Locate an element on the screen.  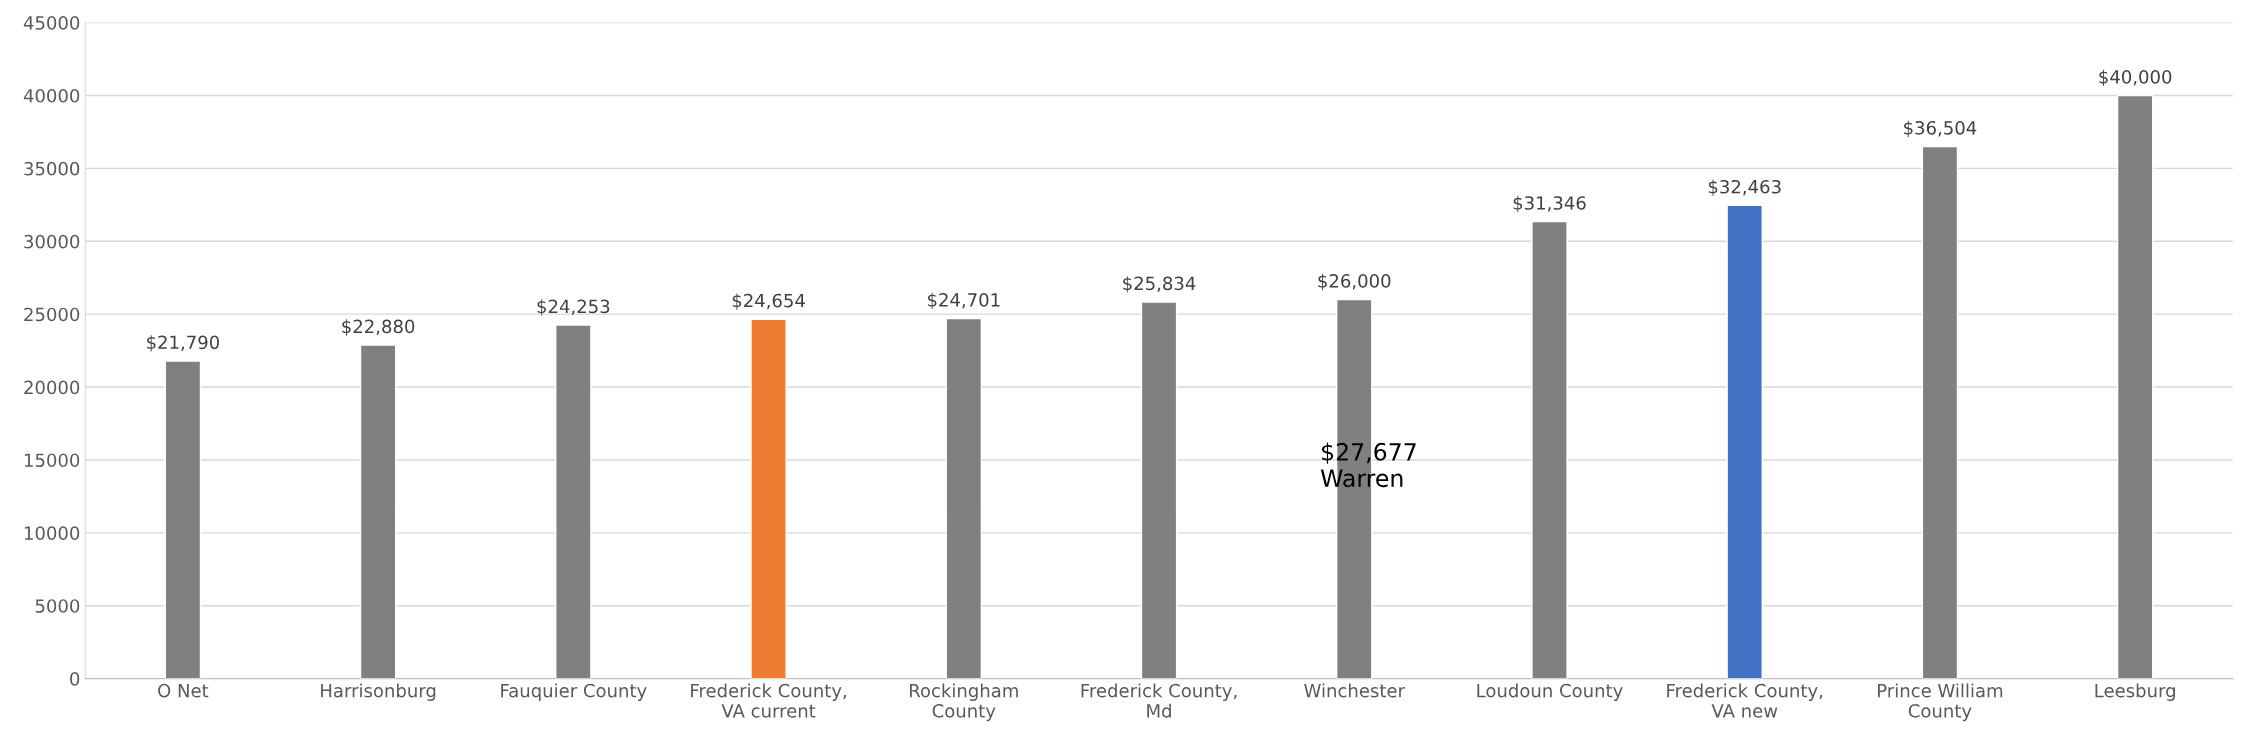
data-label: $21,790 is located at coordinates (183, 343).